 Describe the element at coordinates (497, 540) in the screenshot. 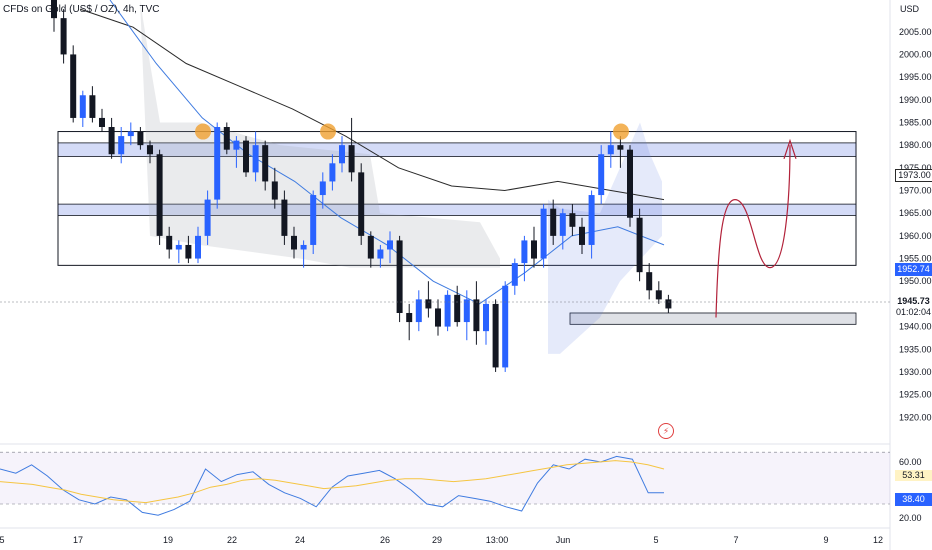

I see `x-tick-label: 13:00` at that location.